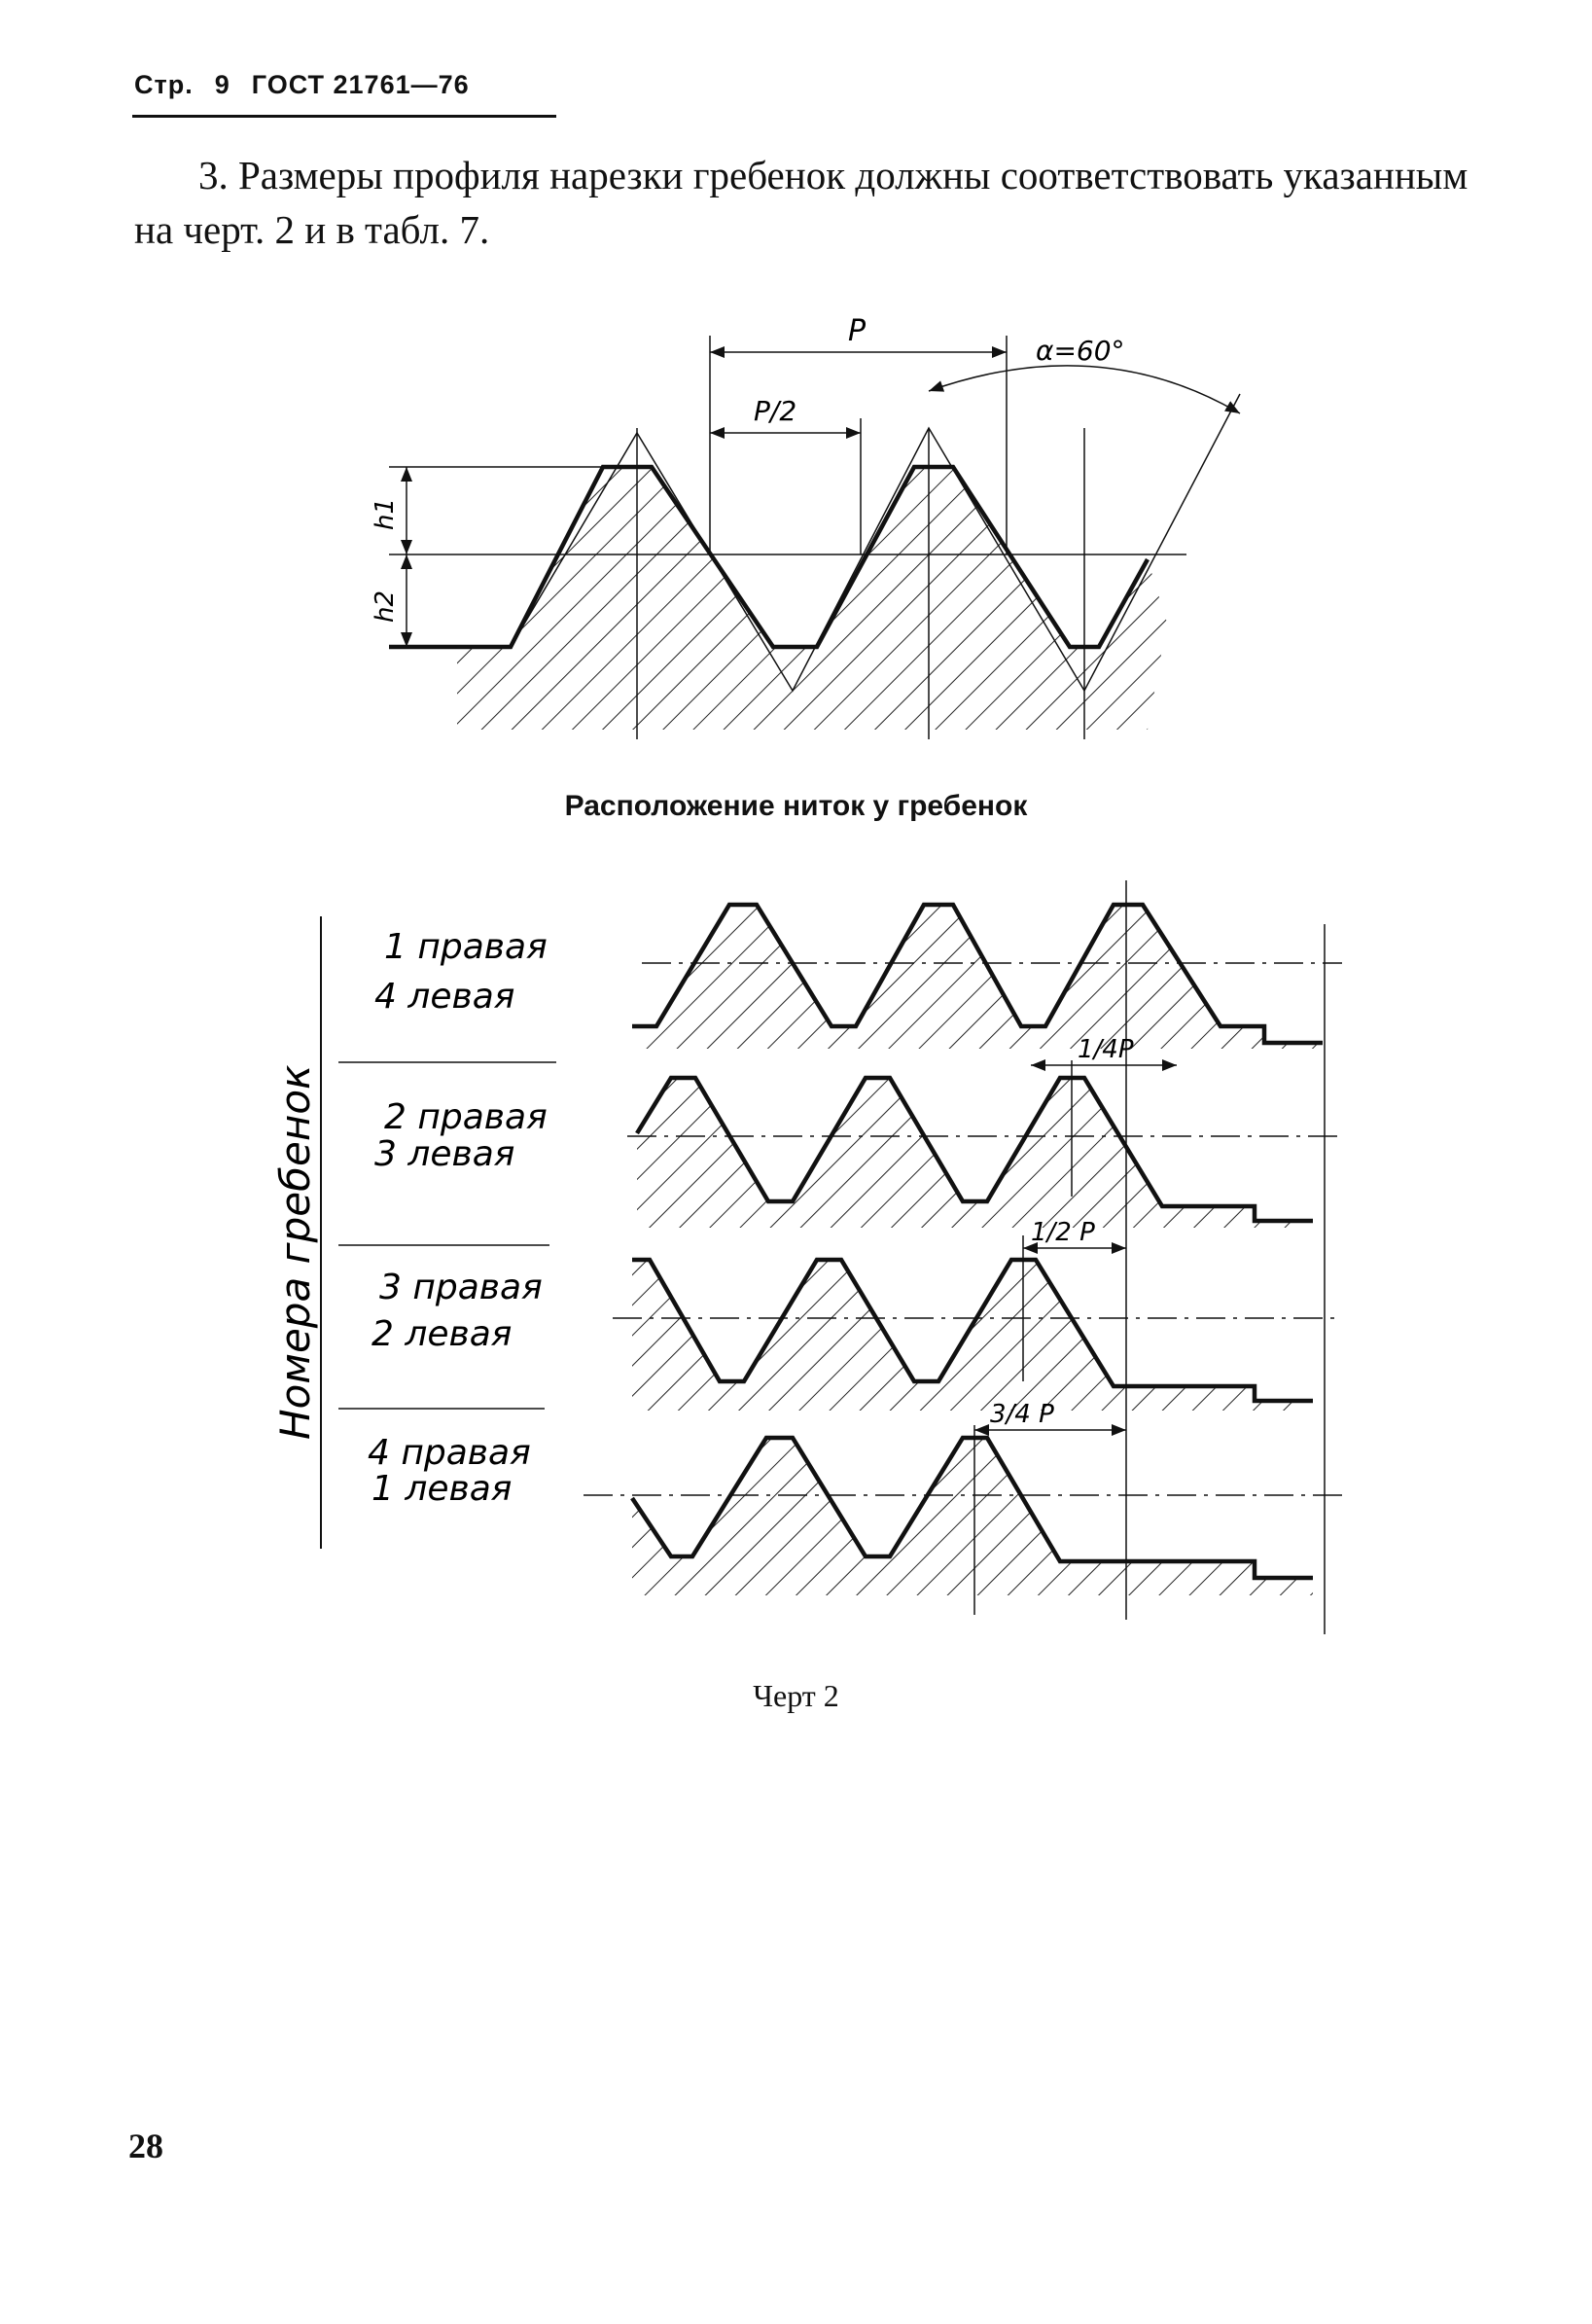 The height and width of the screenshot is (2324, 1592). I want to click on arrangement-title: Расположение ниток у гребенок, so click(796, 806).